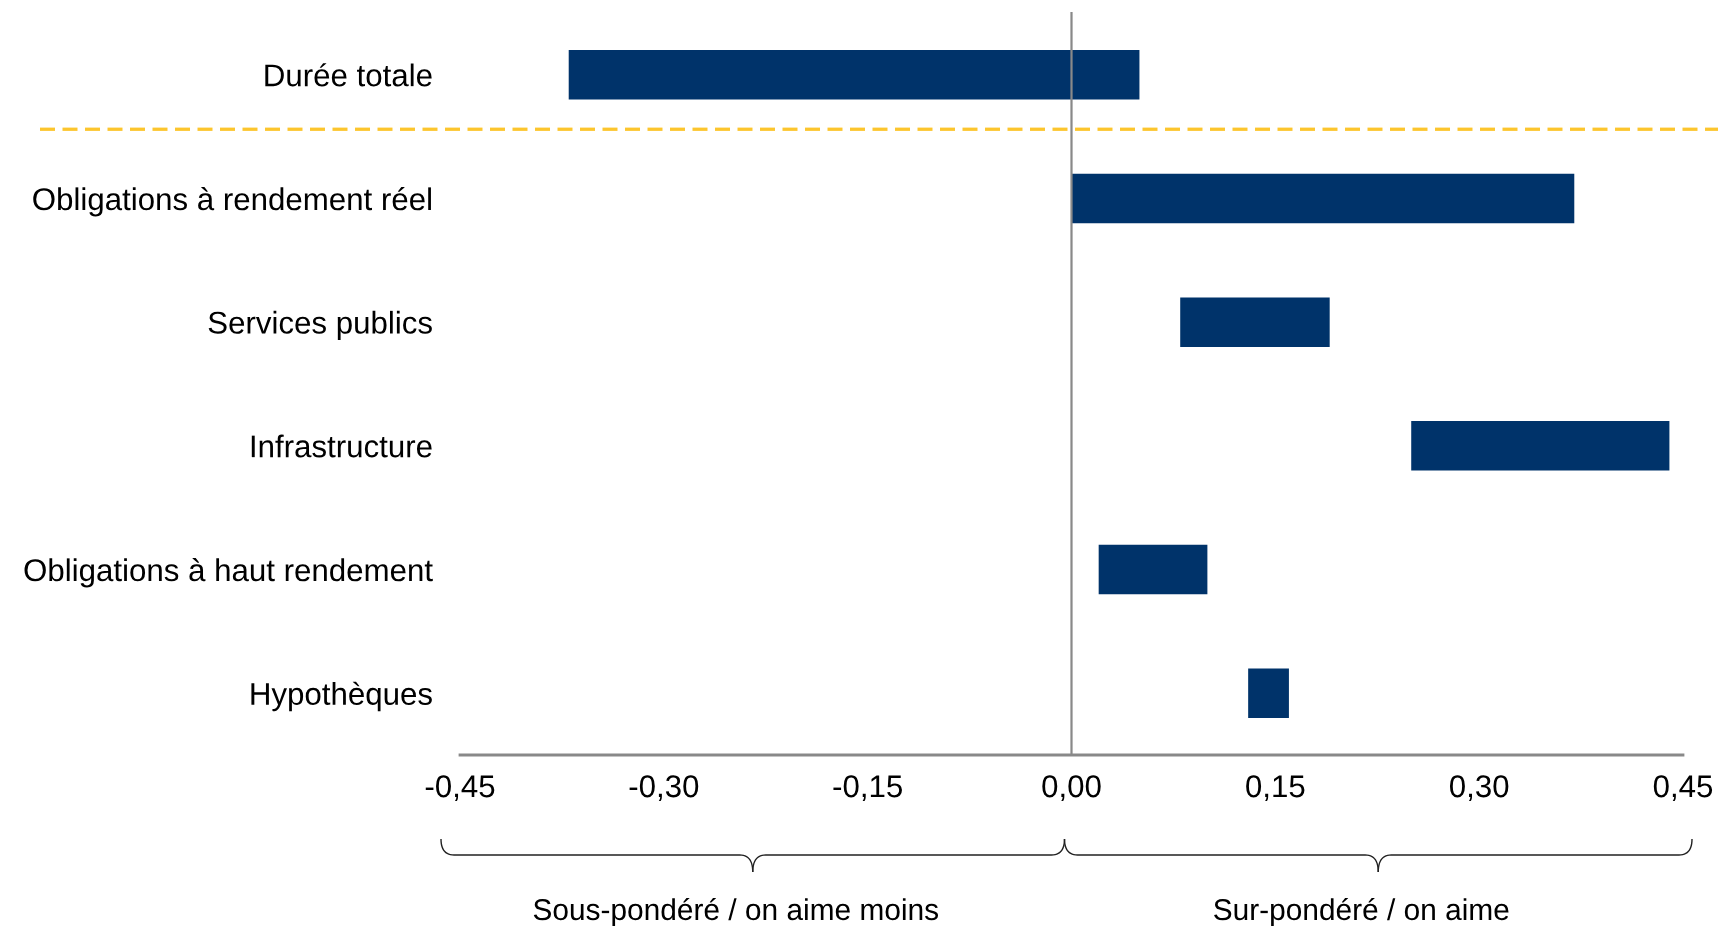 Image resolution: width=1718 pixels, height=931 pixels. I want to click on y-tick-label: Obligations à haut rendement, so click(228, 572).